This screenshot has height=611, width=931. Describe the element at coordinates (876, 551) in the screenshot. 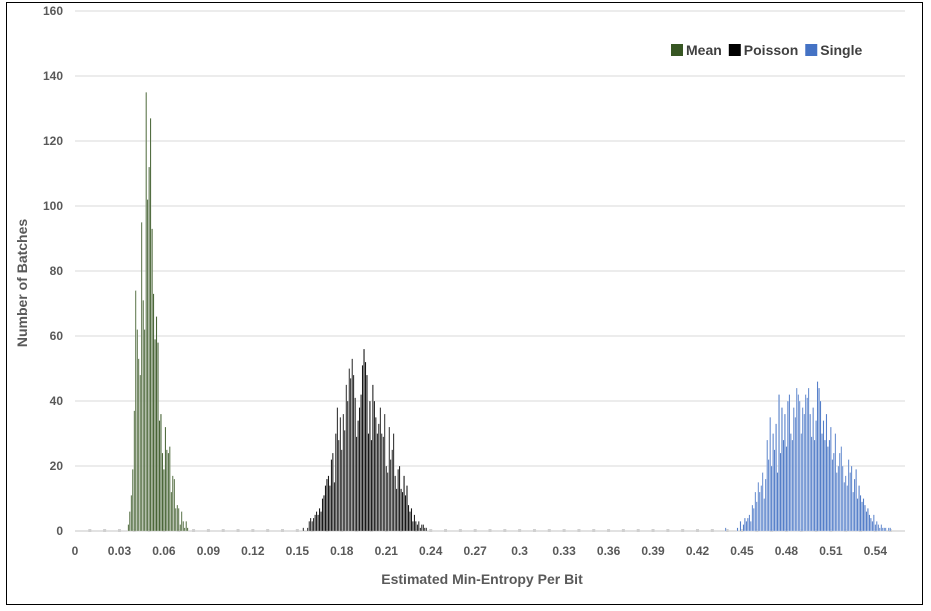

I see `x-tick-label: 0.54` at that location.